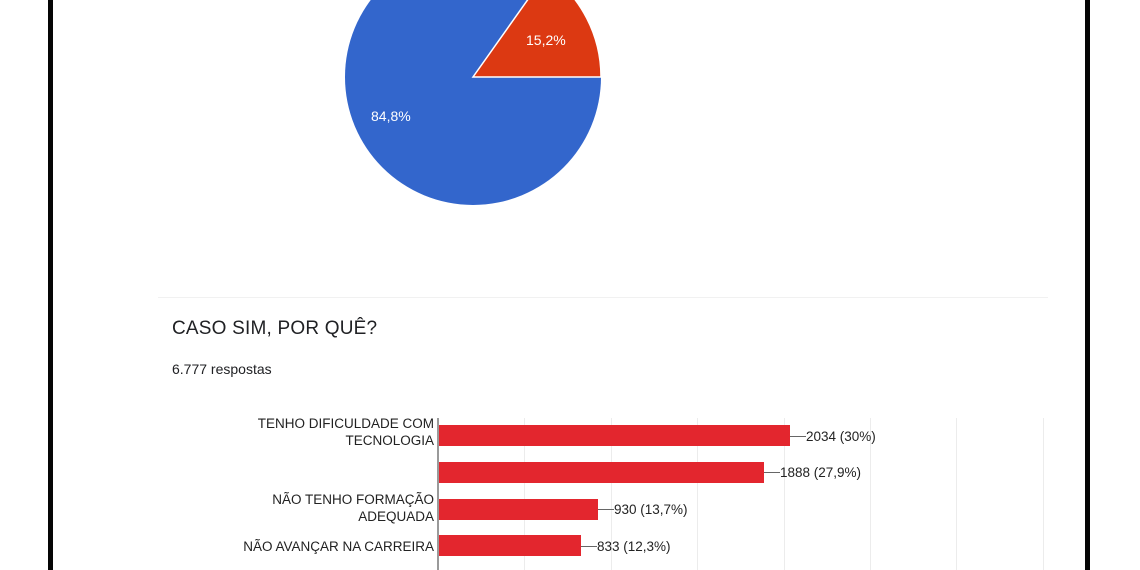 The height and width of the screenshot is (570, 1140). I want to click on bar-second, so click(601, 472).